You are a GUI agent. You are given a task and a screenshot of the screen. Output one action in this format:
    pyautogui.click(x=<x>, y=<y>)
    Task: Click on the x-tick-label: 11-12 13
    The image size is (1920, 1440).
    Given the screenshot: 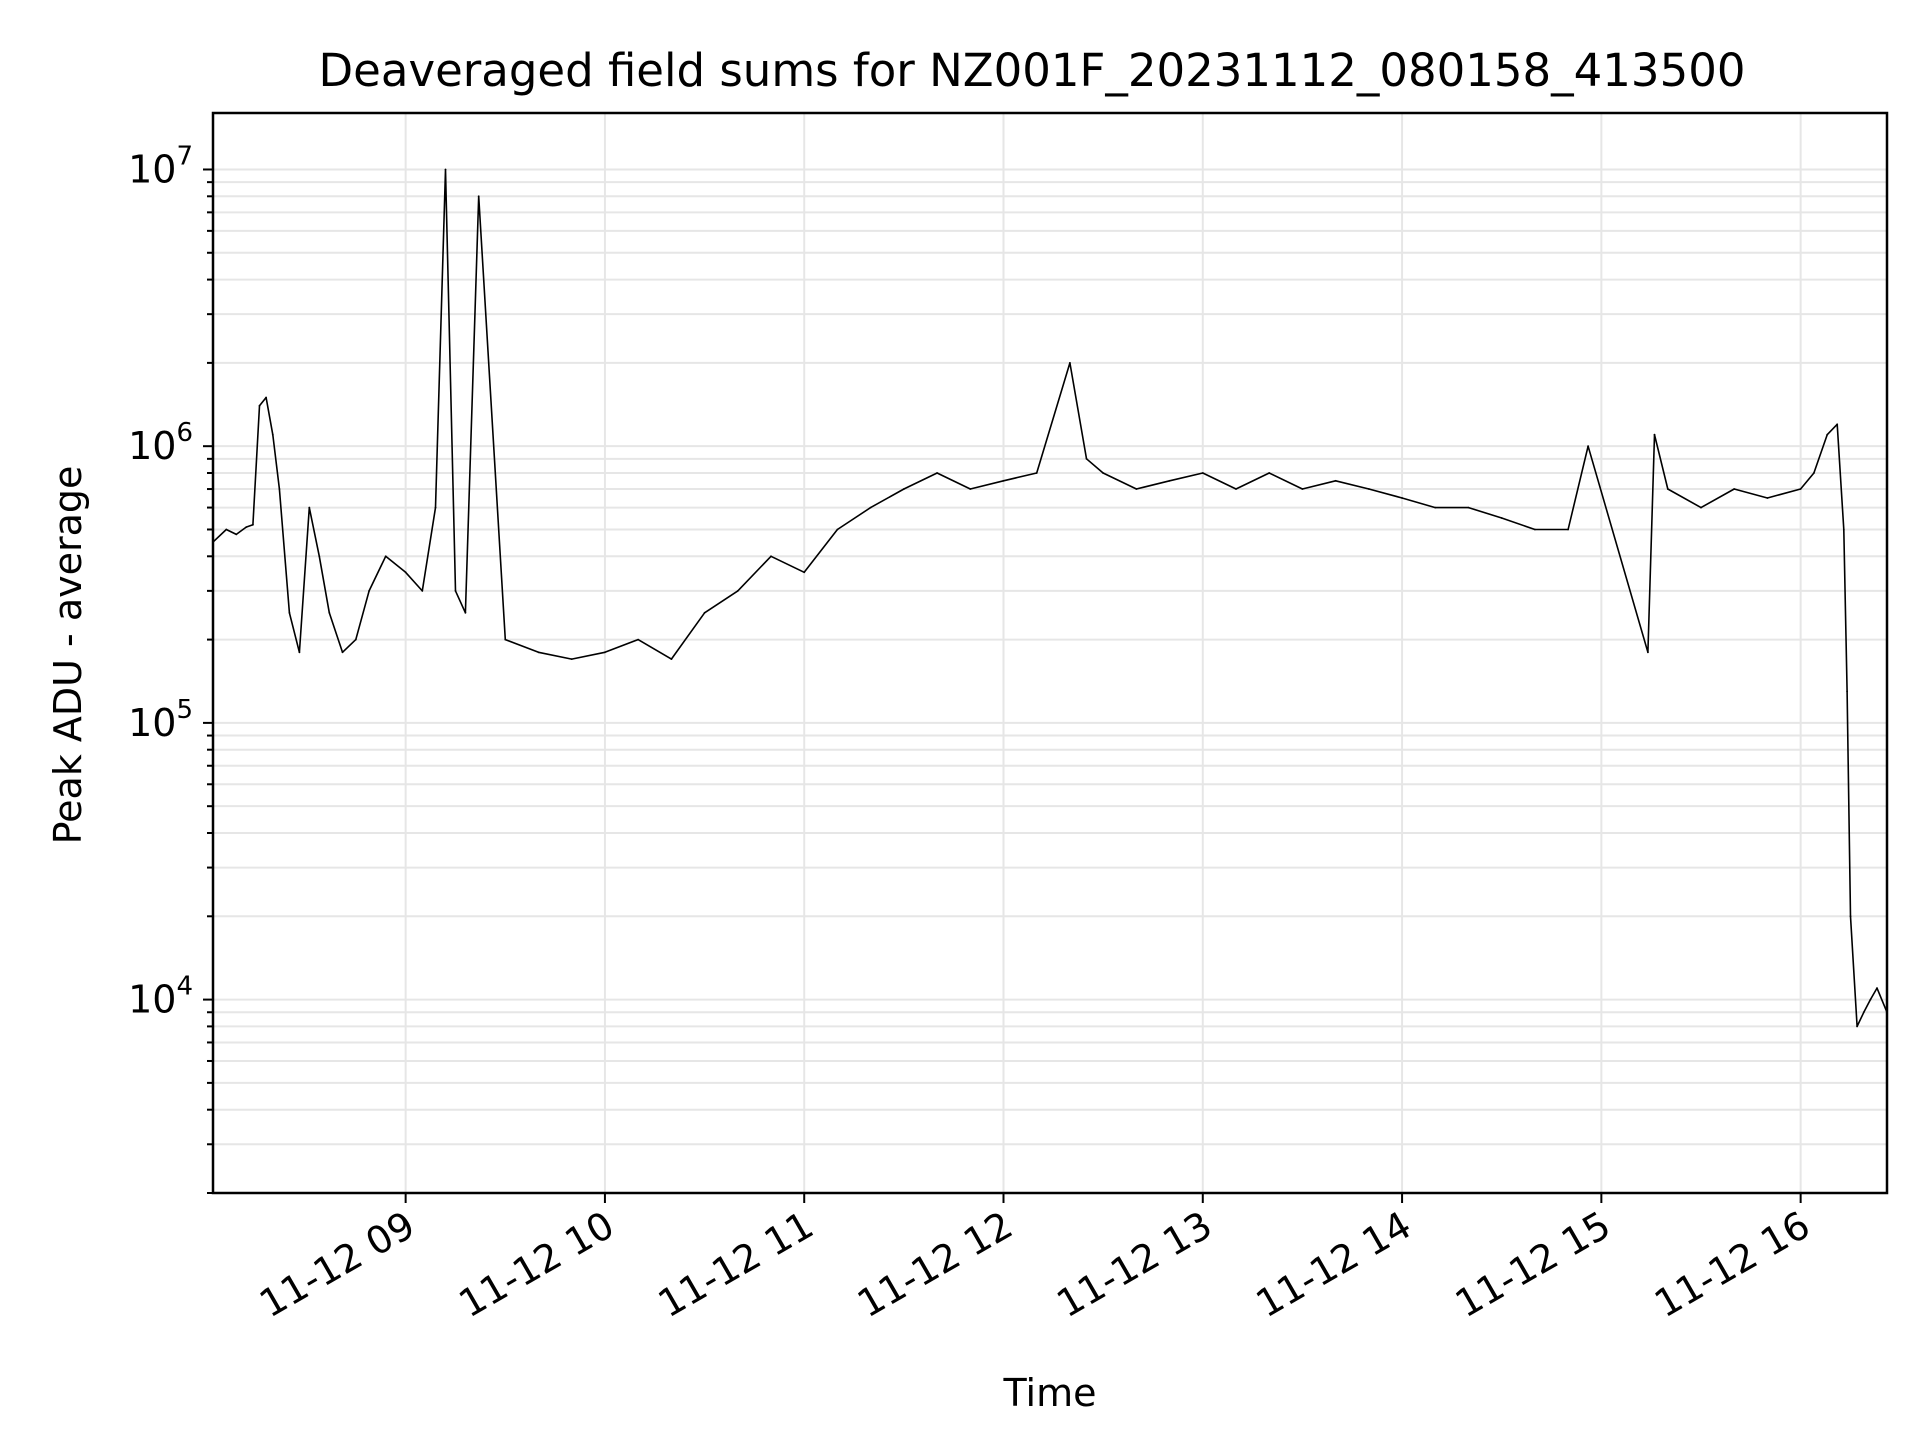 What is the action you would take?
    pyautogui.click(x=1134, y=1265)
    